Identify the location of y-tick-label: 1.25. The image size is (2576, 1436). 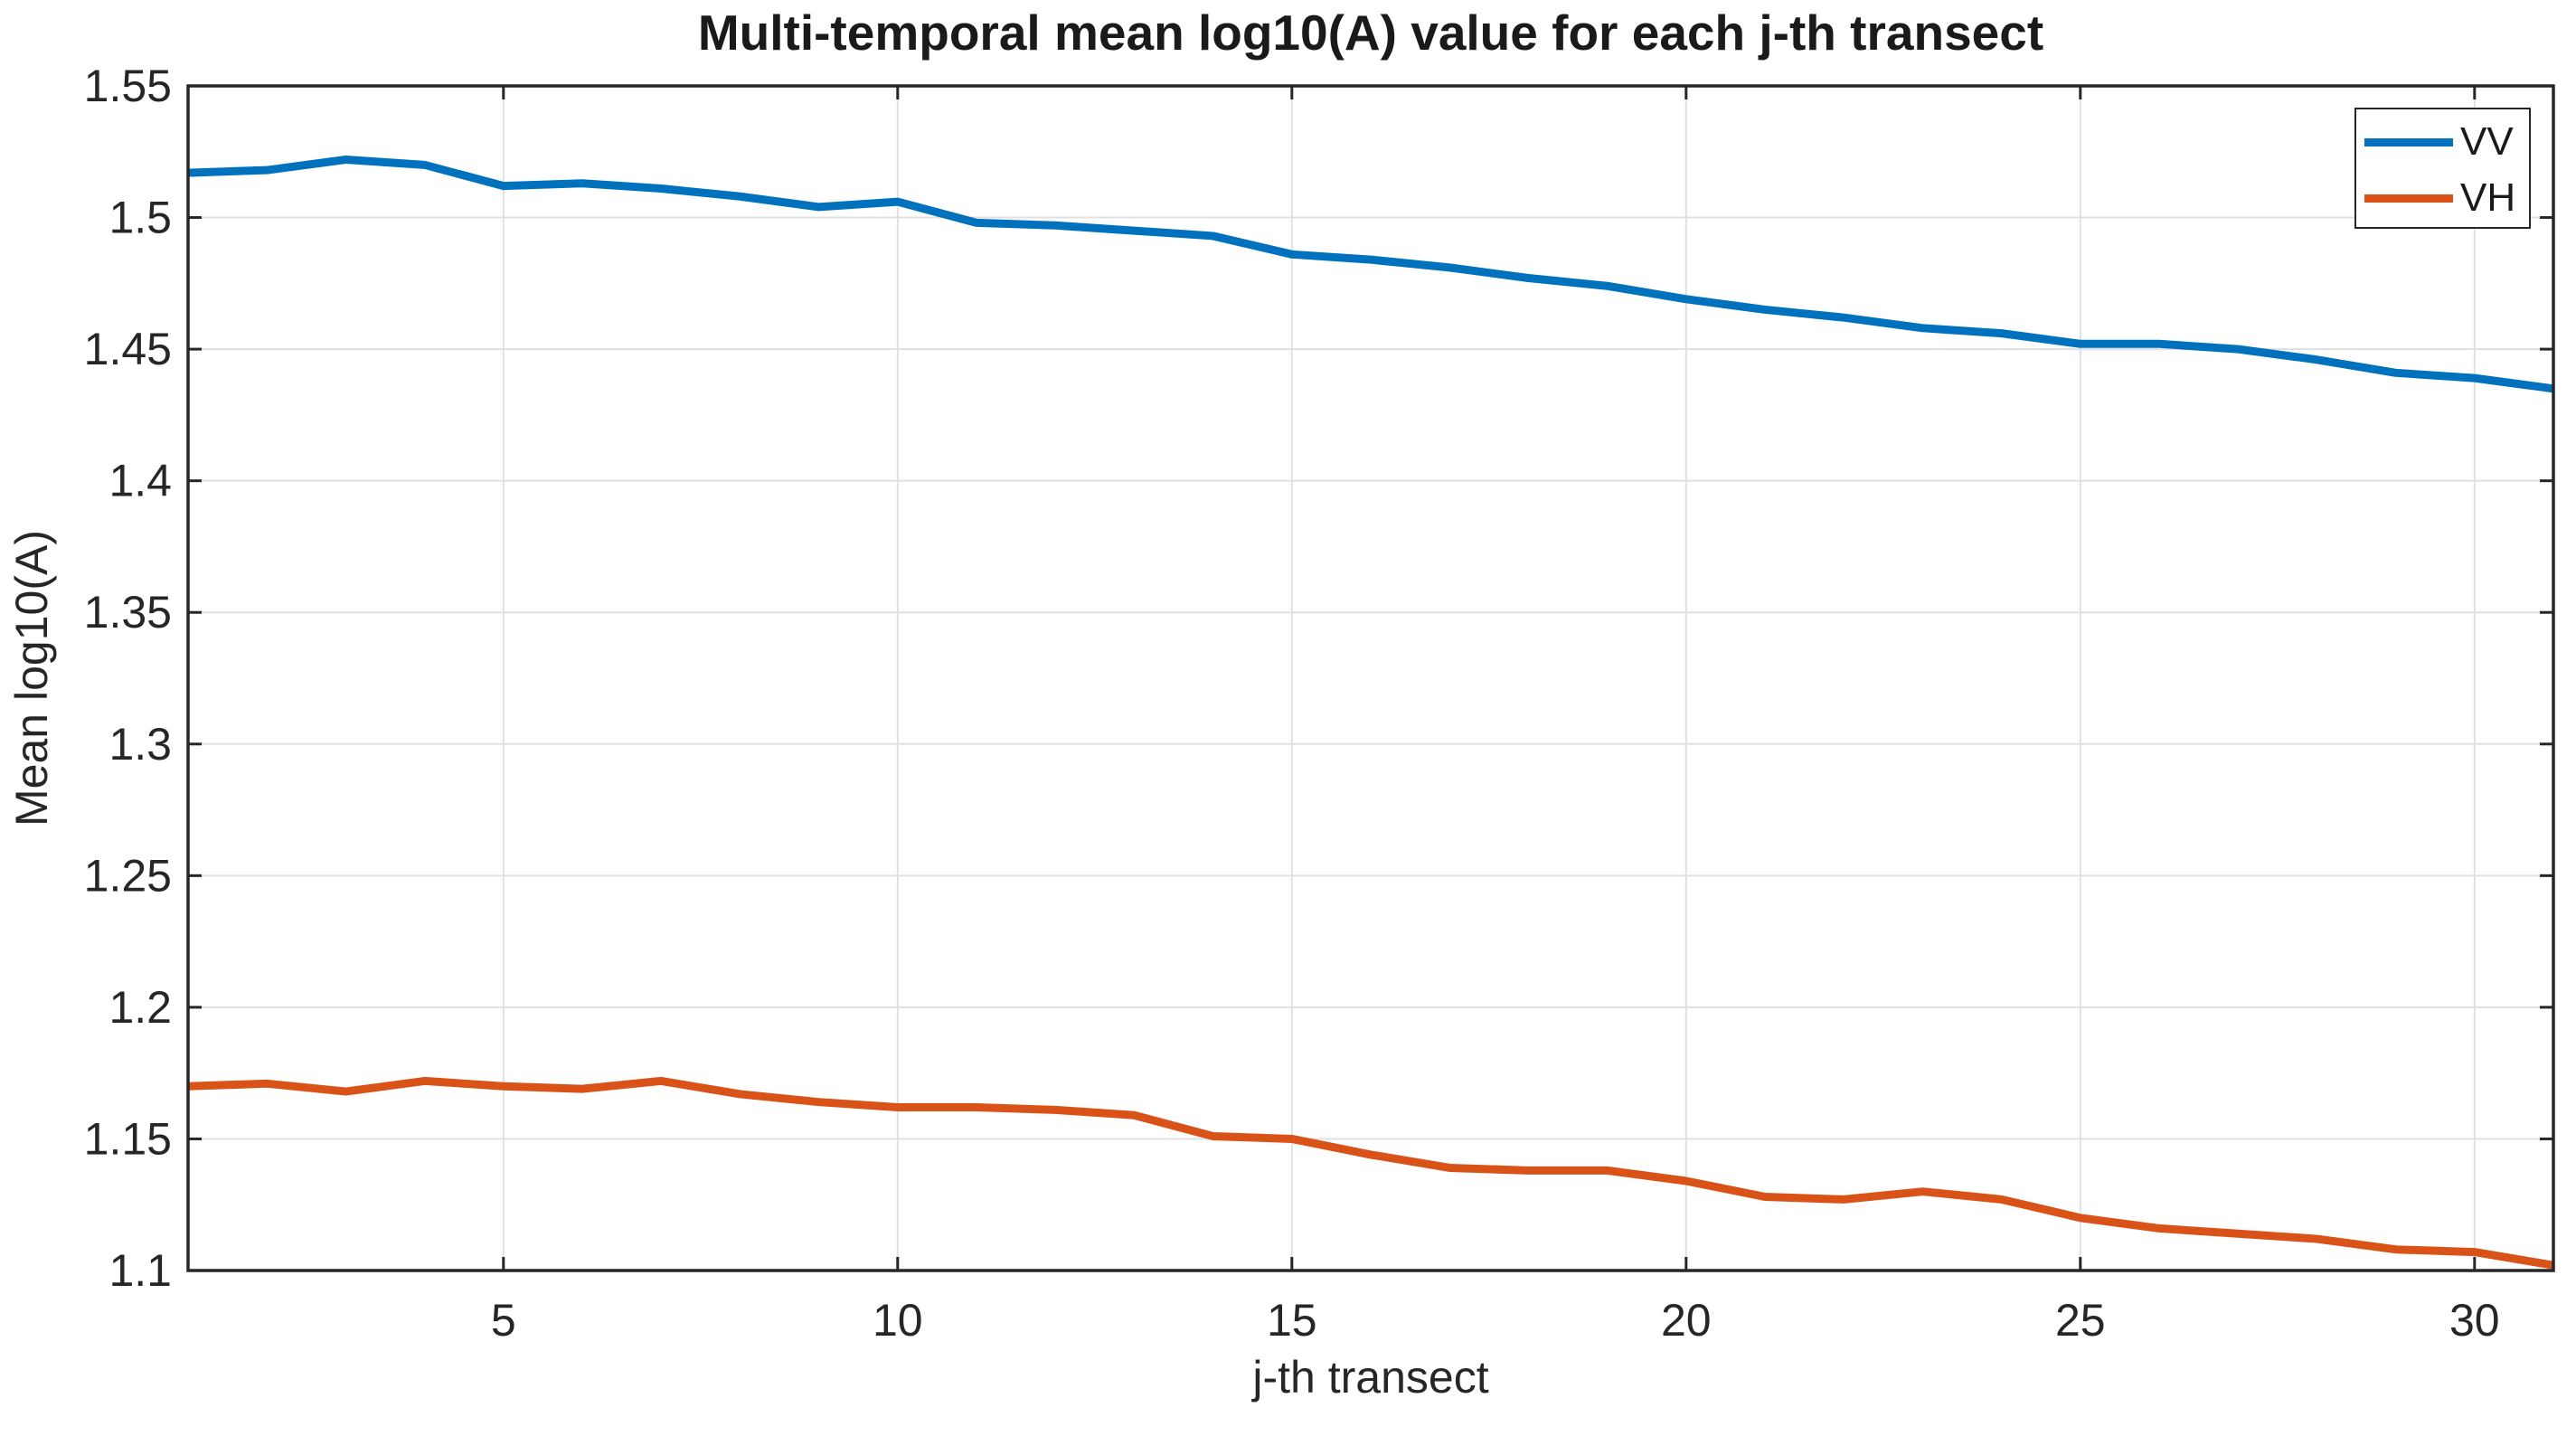
(128, 875).